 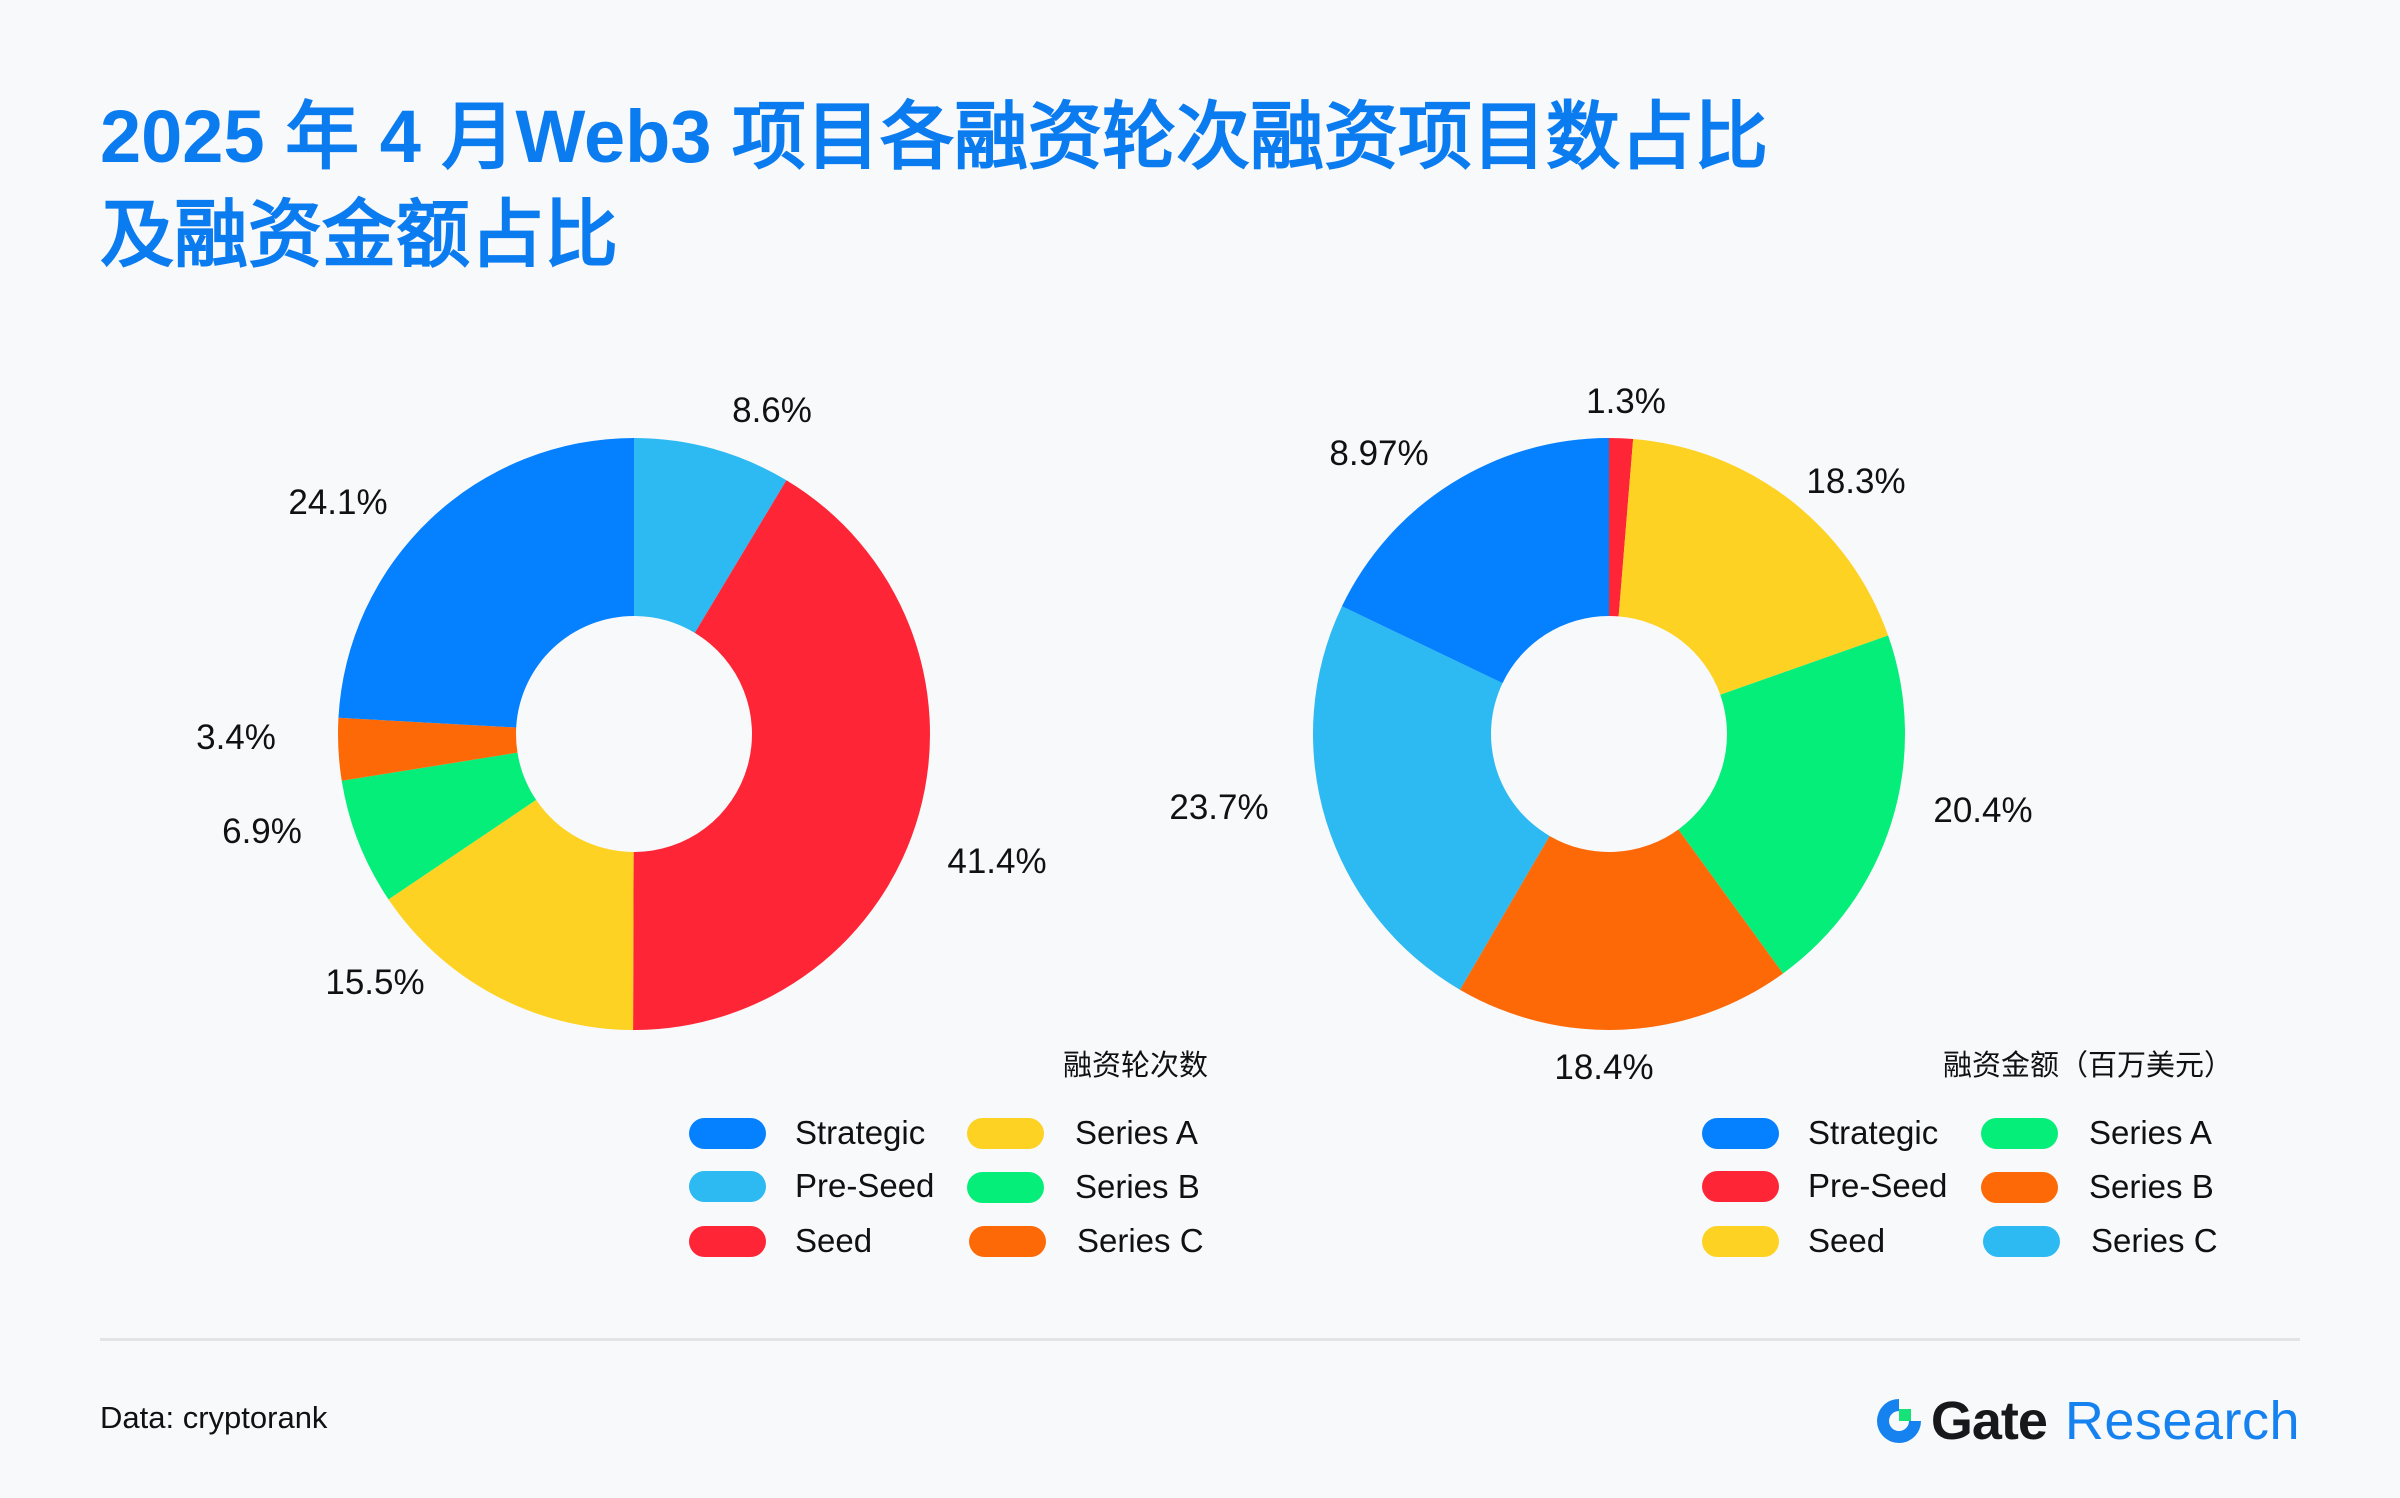 I want to click on label-right-seed: 18.3%, so click(x=1856, y=481).